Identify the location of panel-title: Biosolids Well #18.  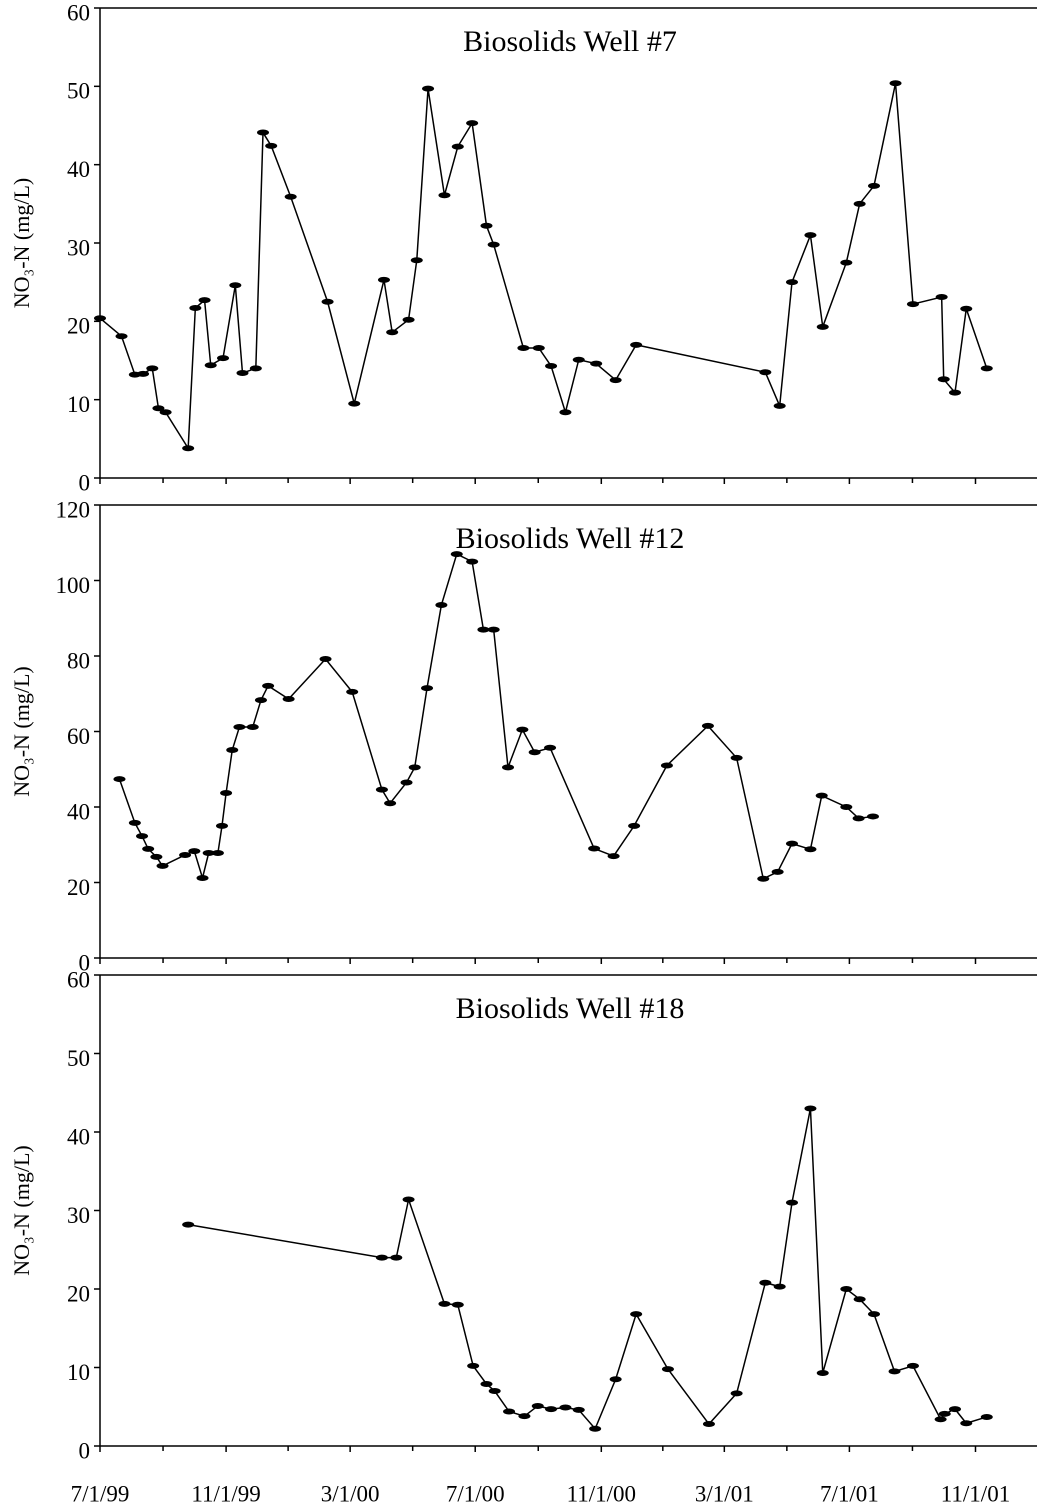
(570, 1008).